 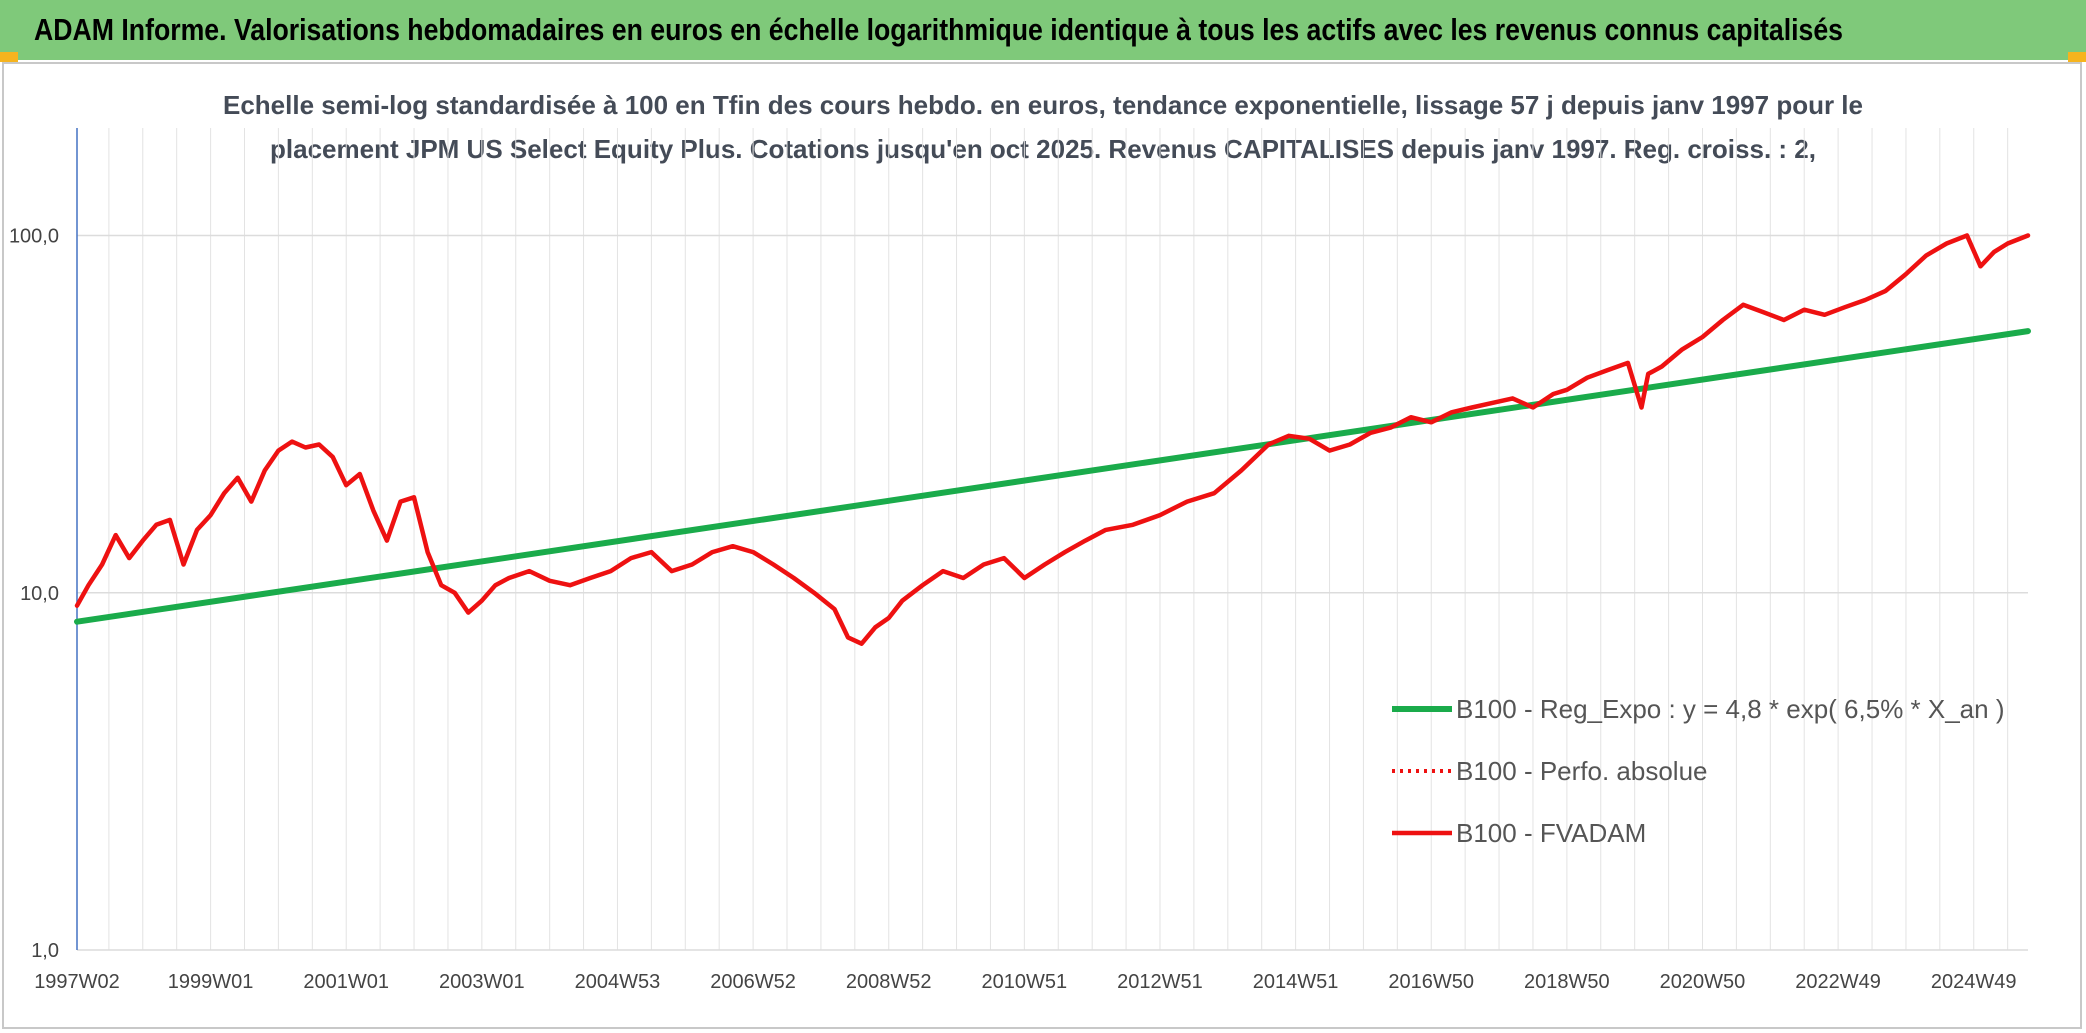 I want to click on x-tick-label: 2003W01, so click(x=482, y=982).